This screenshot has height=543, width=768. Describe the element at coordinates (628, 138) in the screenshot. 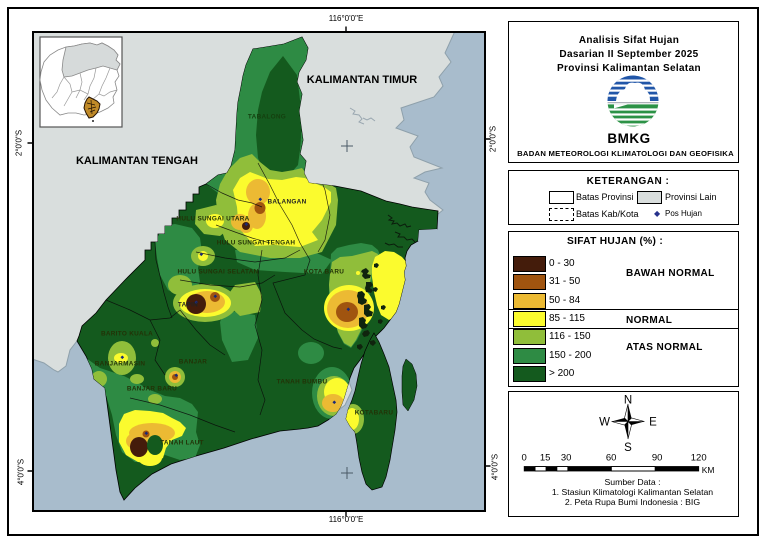

I see `svg-text: BMKG` at that location.